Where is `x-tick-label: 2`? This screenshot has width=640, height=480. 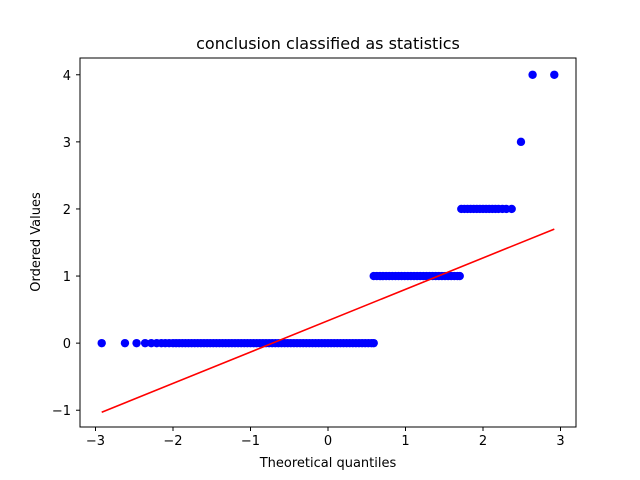 x-tick-label: 2 is located at coordinates (483, 441).